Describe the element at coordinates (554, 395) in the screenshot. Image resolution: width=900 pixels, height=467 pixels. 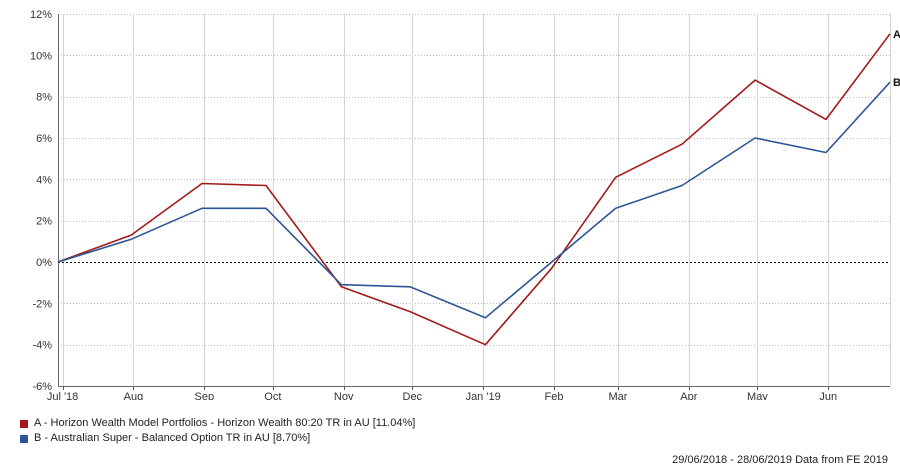
I see `x-tick-label: Feb` at that location.